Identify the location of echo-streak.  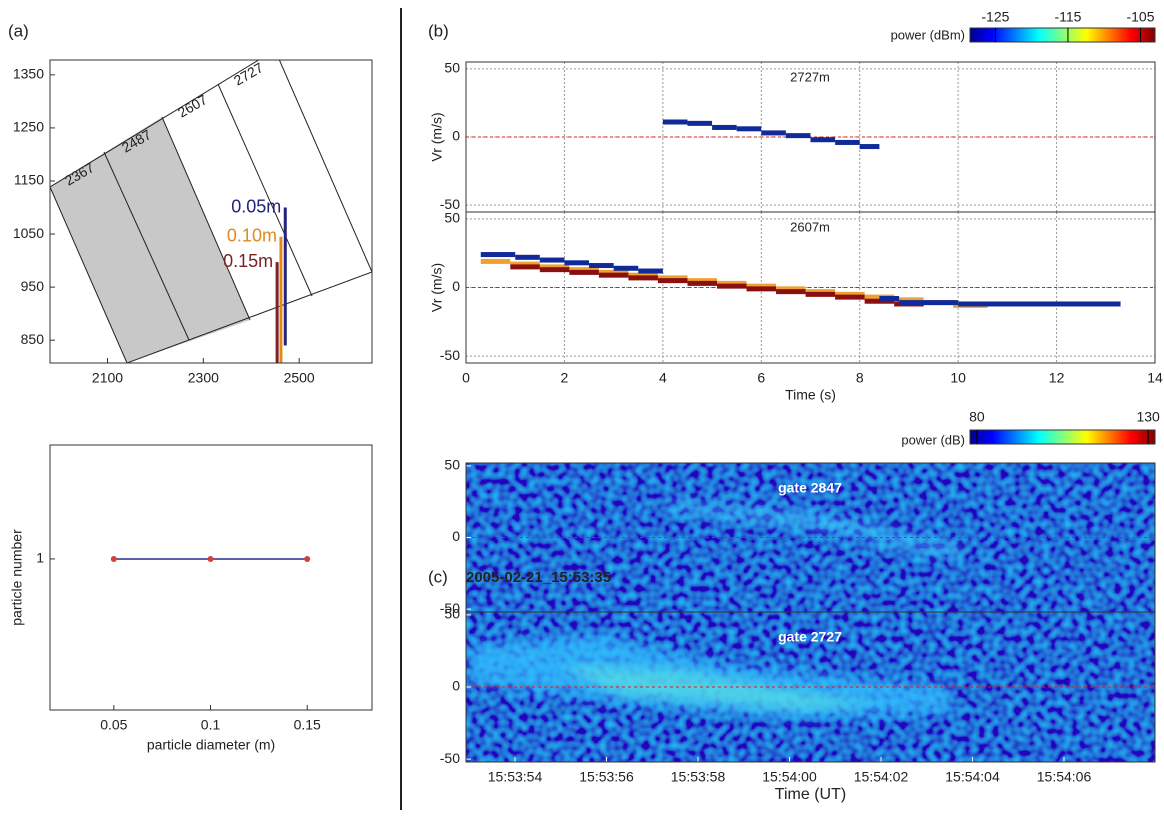
(815, 529).